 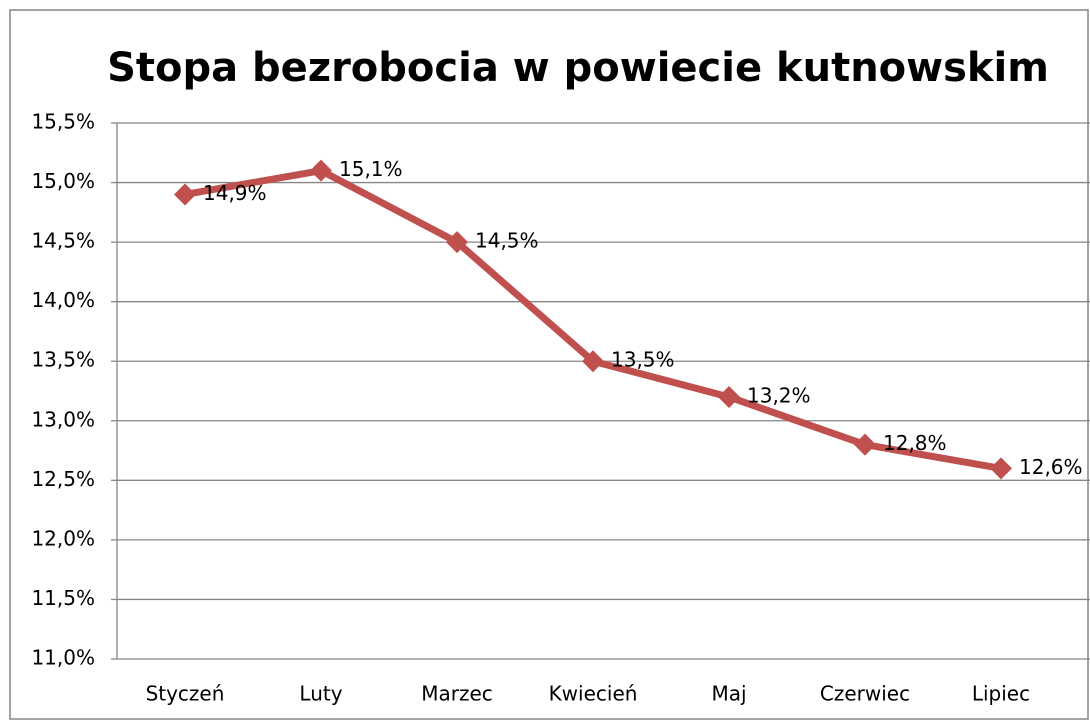 I want to click on data-label: 14,5%, so click(x=507, y=241).